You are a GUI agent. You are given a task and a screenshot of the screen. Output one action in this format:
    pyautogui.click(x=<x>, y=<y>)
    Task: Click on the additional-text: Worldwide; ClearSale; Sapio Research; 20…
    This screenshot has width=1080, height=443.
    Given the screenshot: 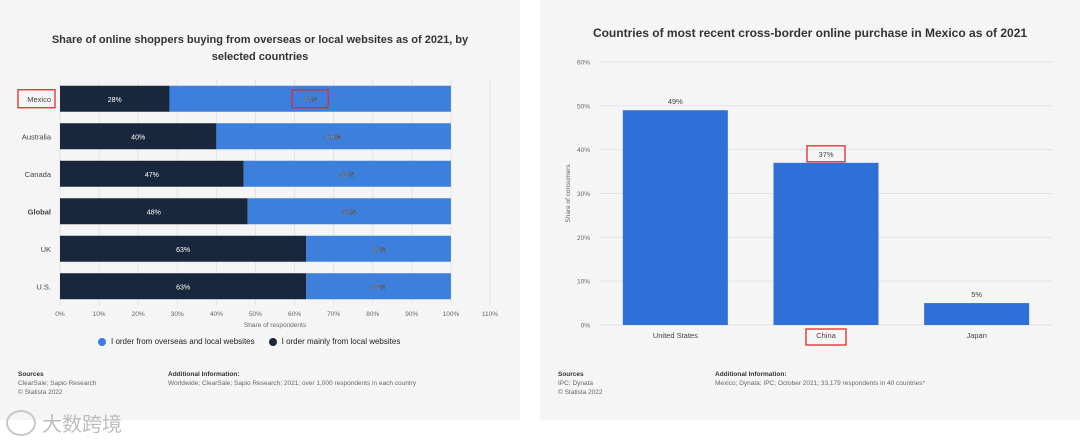 What is the action you would take?
    pyautogui.click(x=292, y=383)
    